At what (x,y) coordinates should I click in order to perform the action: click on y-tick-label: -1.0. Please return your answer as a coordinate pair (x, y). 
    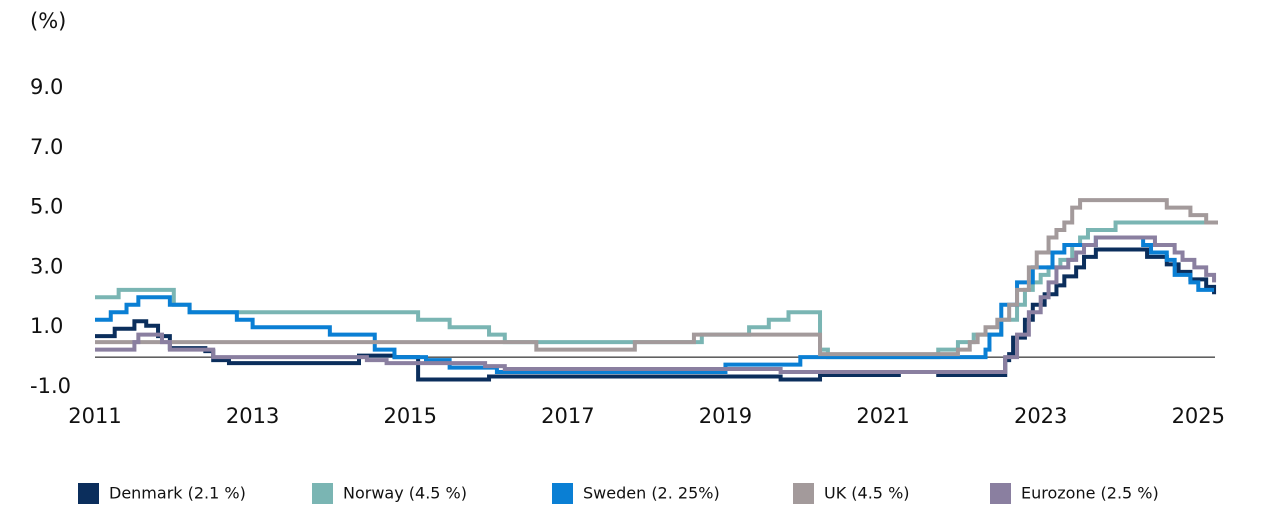
    Looking at the image, I should click on (50, 386).